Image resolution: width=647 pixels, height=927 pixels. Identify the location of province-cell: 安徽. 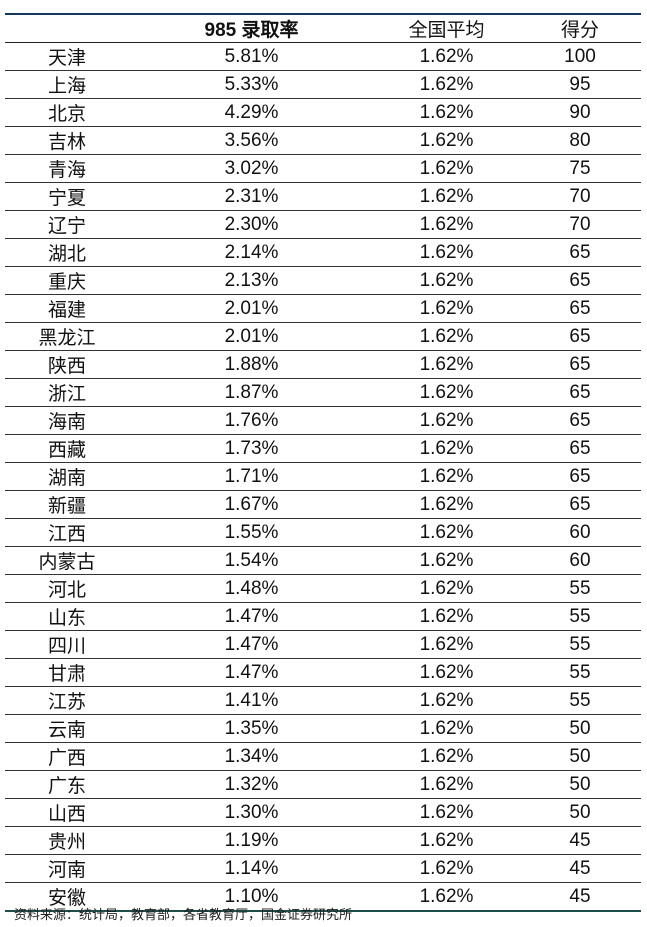
(67, 897).